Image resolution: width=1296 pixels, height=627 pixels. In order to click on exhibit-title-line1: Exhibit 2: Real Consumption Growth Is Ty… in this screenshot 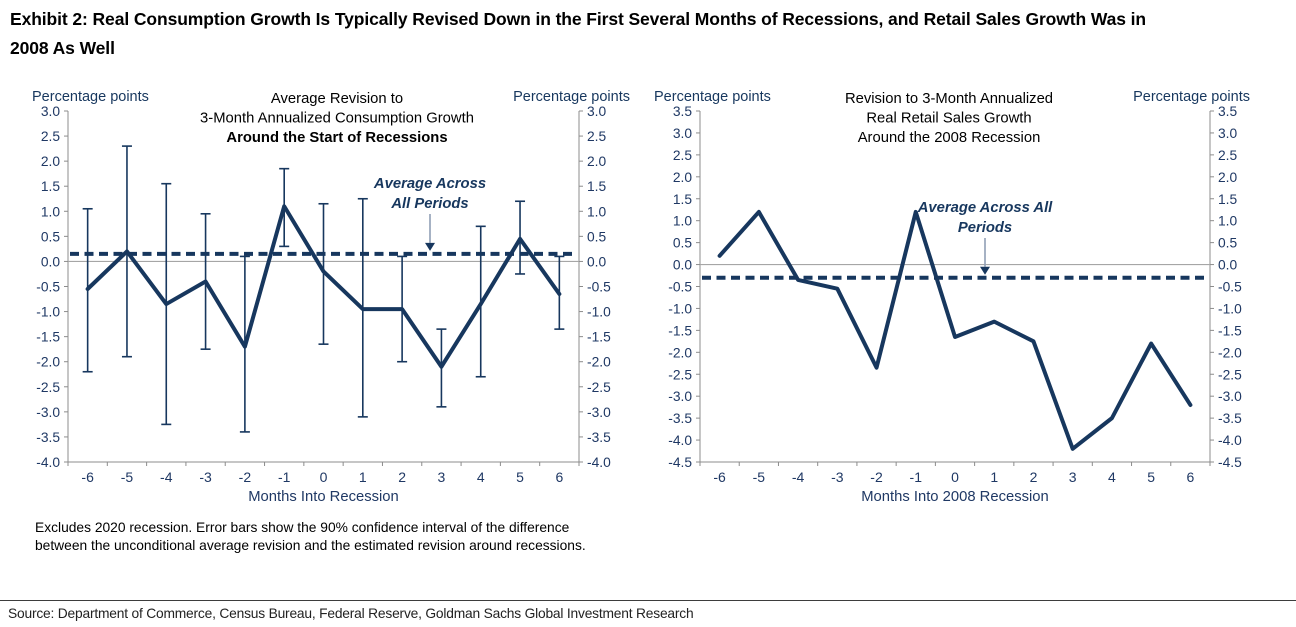, I will do `click(578, 19)`.